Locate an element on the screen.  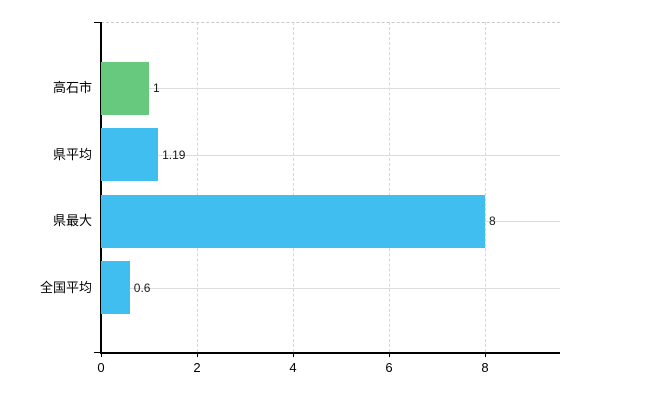
y-axis-end-tick-top is located at coordinates (97, 22).